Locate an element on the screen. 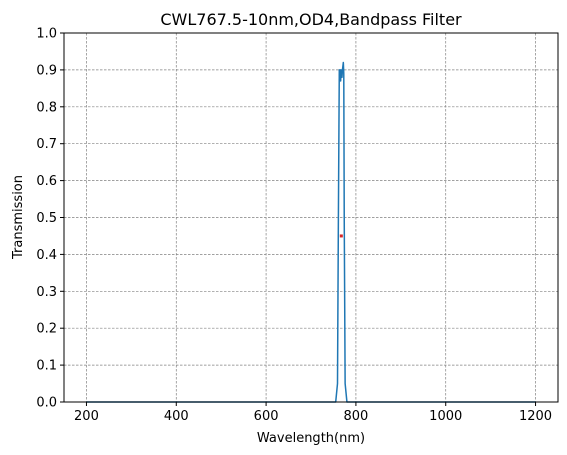  x-axis: 200 400 600 800 1000 1200 is located at coordinates (313, 413).